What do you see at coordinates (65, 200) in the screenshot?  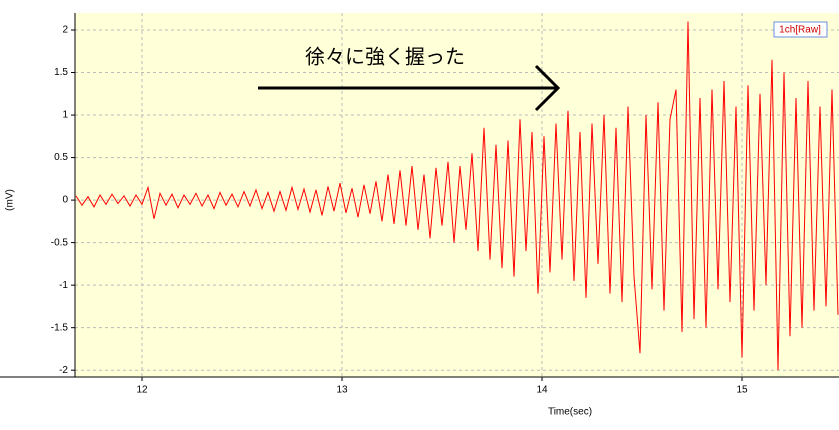 I see `y-tick-label: 0` at bounding box center [65, 200].